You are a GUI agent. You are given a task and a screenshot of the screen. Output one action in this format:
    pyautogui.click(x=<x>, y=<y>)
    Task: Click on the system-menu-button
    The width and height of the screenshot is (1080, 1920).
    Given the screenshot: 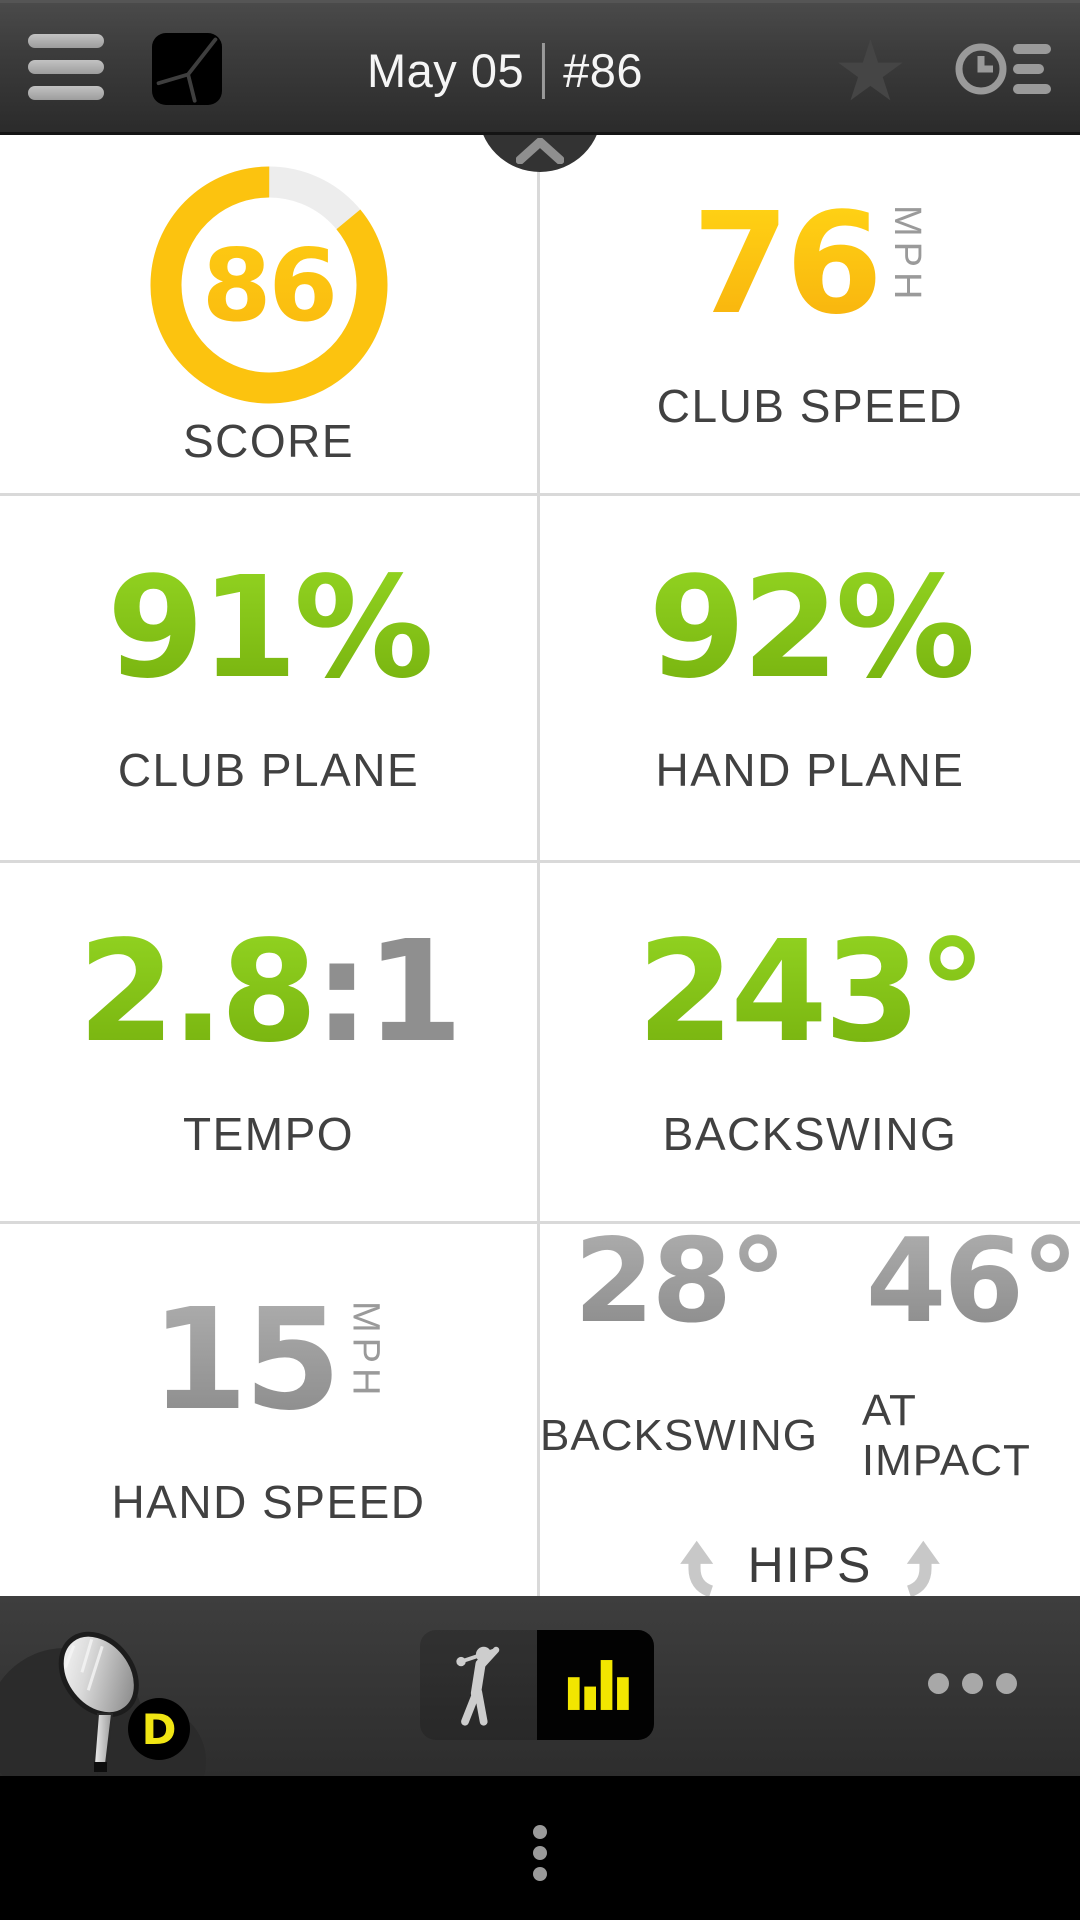 What is the action you would take?
    pyautogui.click(x=540, y=1853)
    